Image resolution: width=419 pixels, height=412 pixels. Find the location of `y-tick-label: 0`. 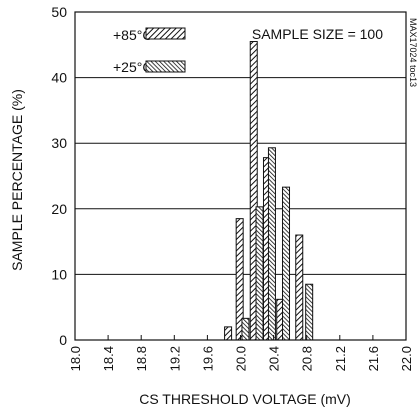

y-tick-label: 0 is located at coordinates (63, 340).